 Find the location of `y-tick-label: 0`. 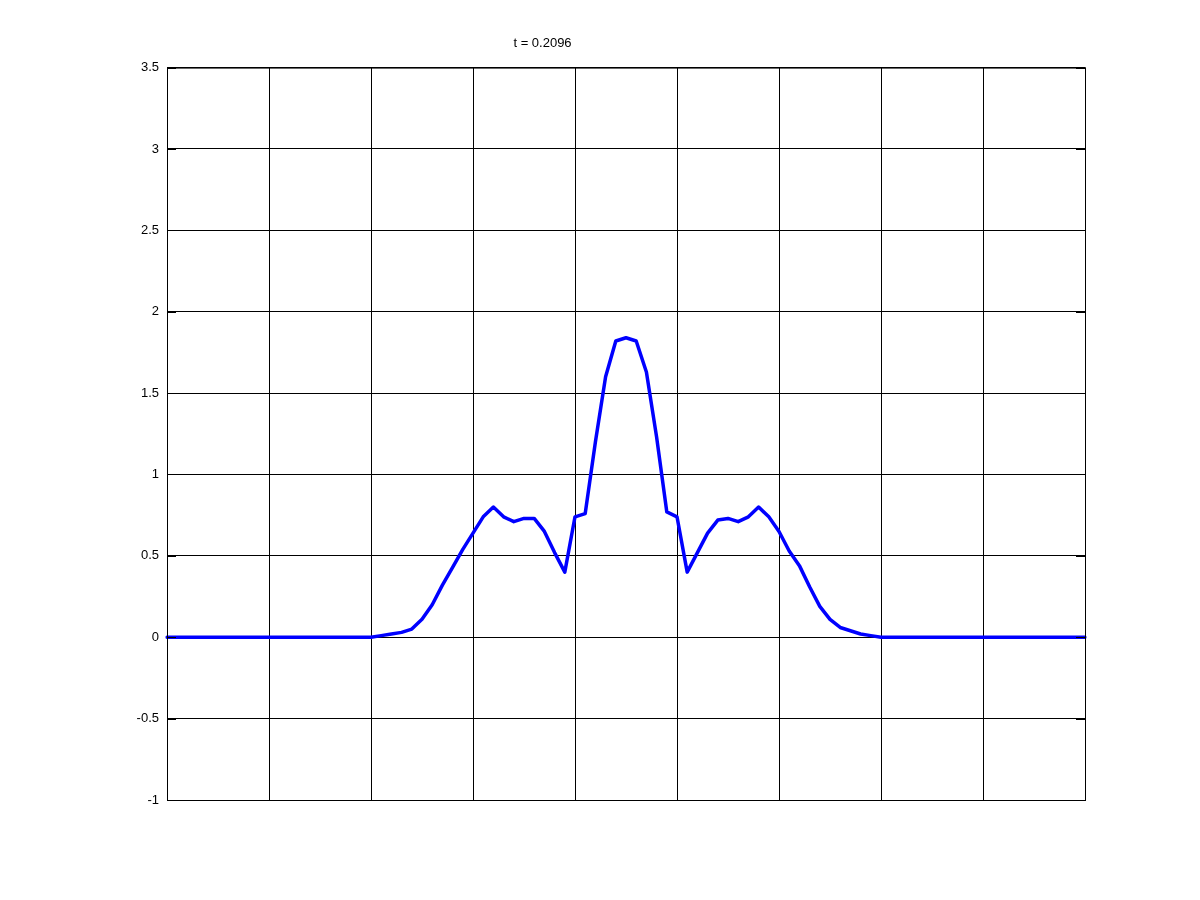

y-tick-label: 0 is located at coordinates (155, 636).